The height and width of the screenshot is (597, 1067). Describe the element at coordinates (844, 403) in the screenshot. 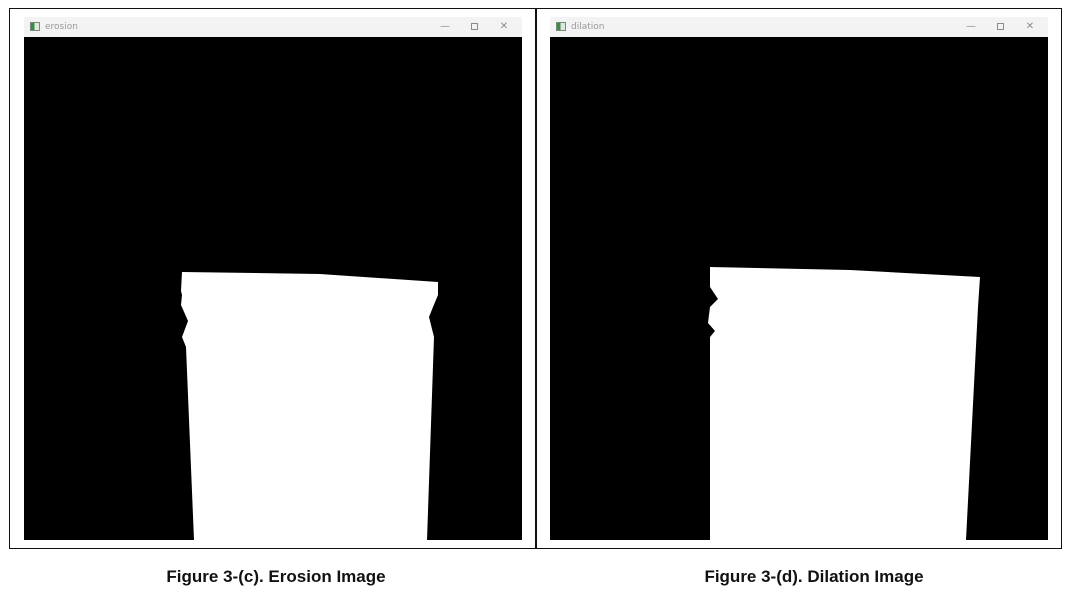

I see `dilation-white-region` at that location.